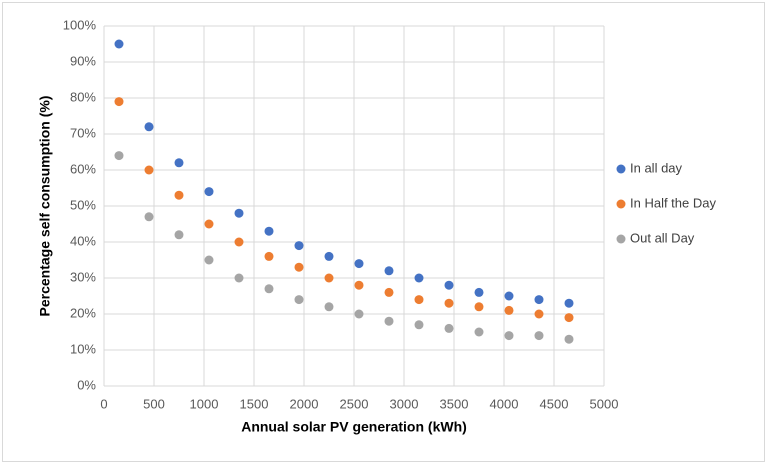  What do you see at coordinates (404, 403) in the screenshot?
I see `x-tick-label: 3000` at bounding box center [404, 403].